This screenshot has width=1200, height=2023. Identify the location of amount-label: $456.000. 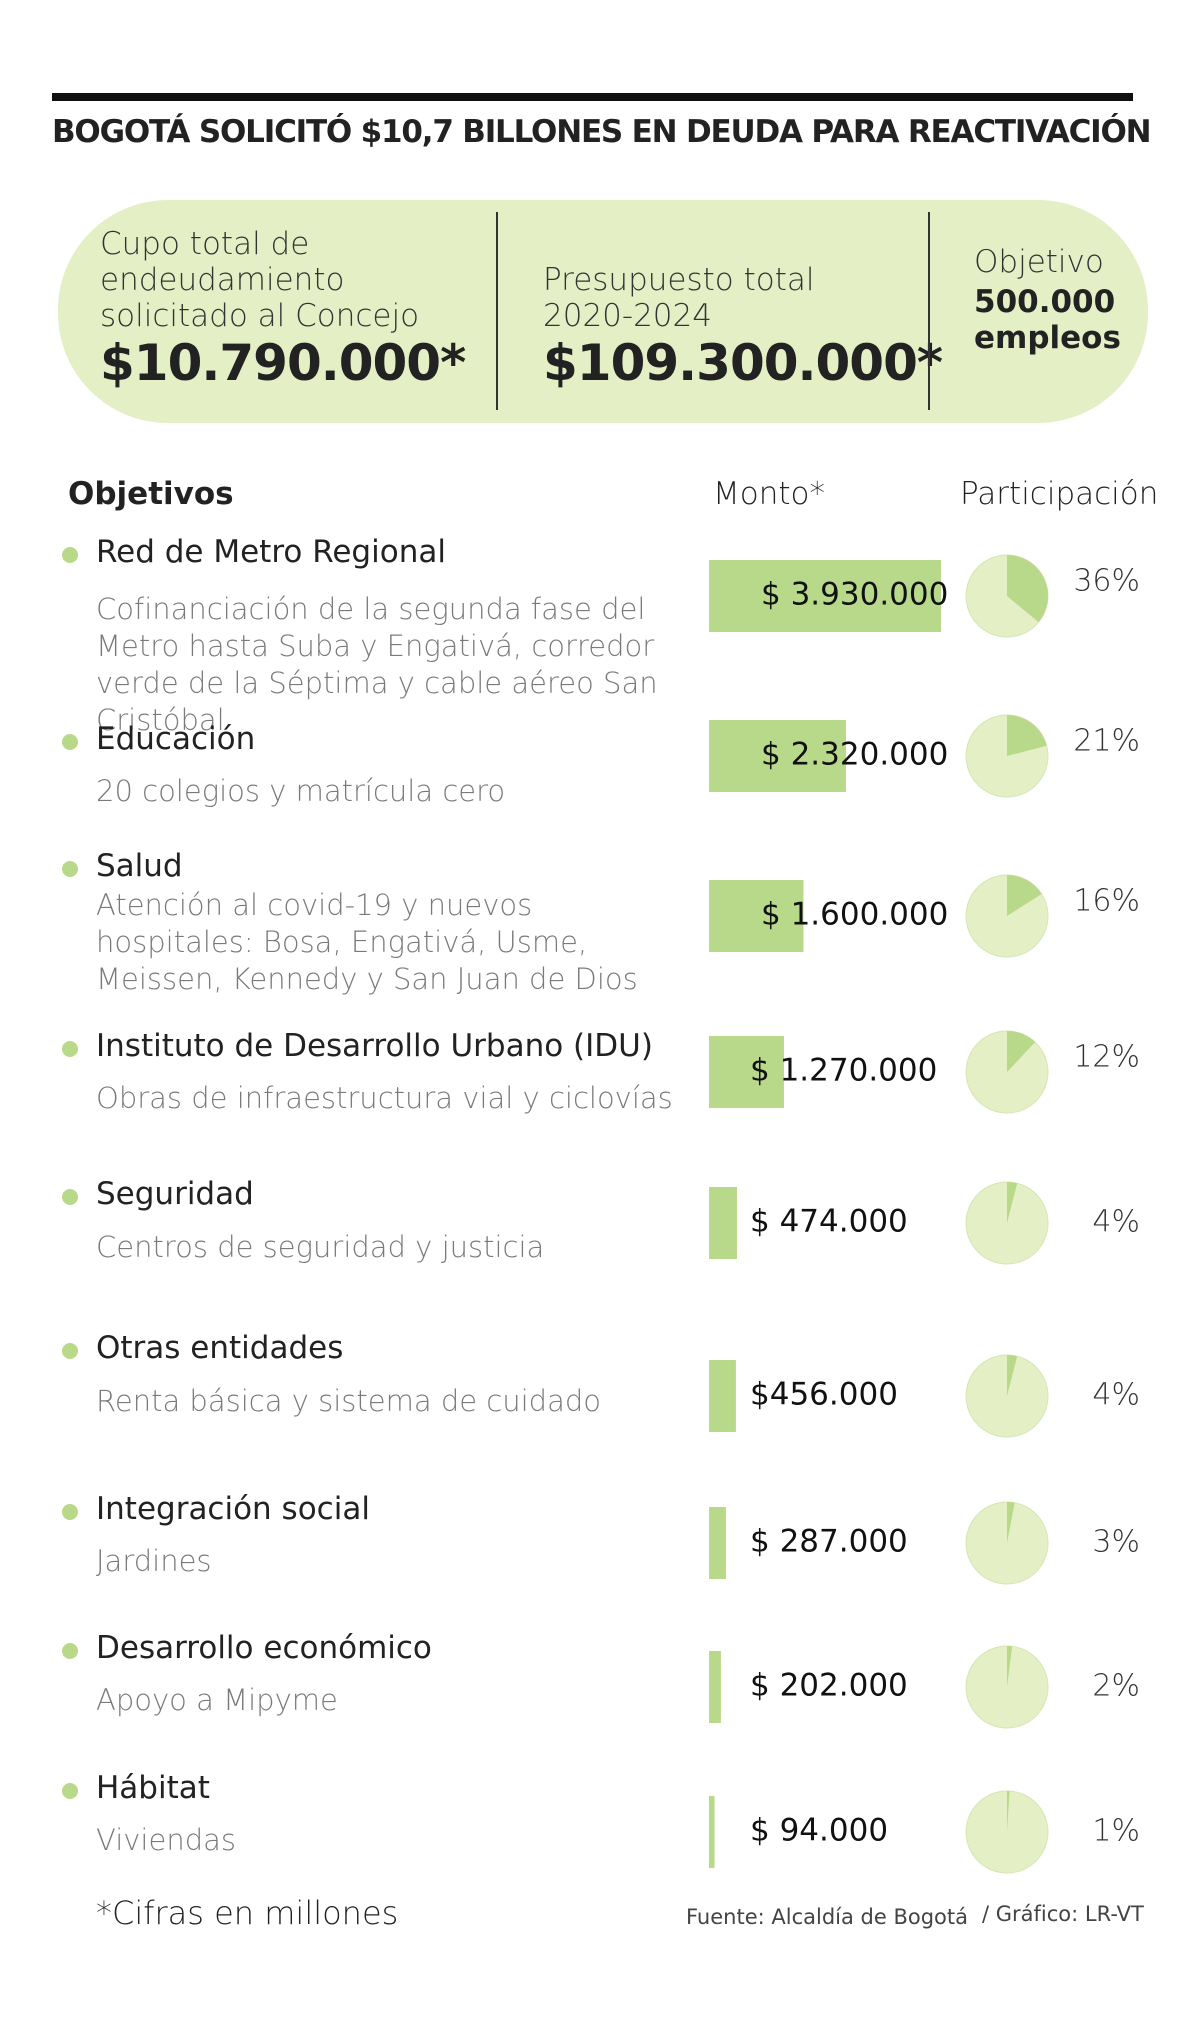
(824, 1395).